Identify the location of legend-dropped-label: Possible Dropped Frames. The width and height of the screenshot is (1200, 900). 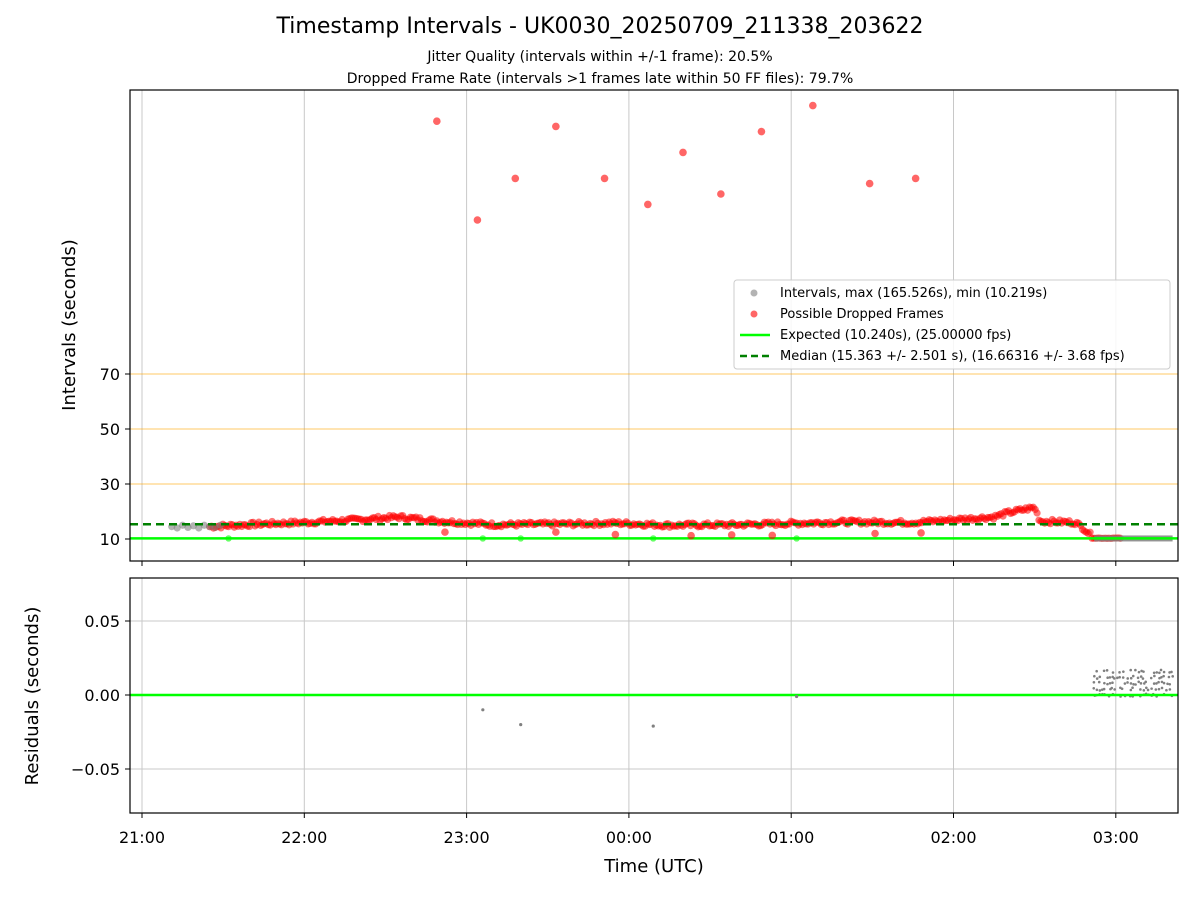
(862, 314).